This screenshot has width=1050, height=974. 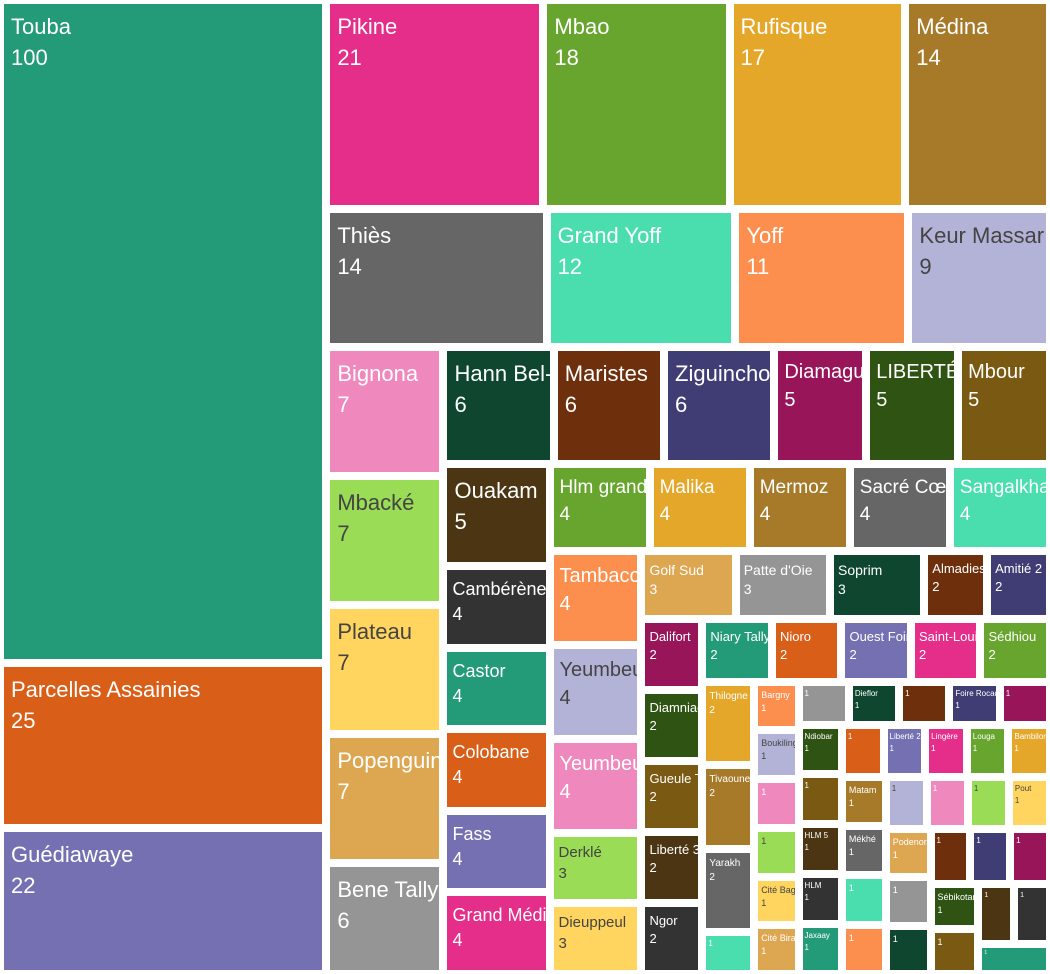 What do you see at coordinates (974, 703) in the screenshot?
I see `tile-foire-rocade: Foire Rocade 1` at bounding box center [974, 703].